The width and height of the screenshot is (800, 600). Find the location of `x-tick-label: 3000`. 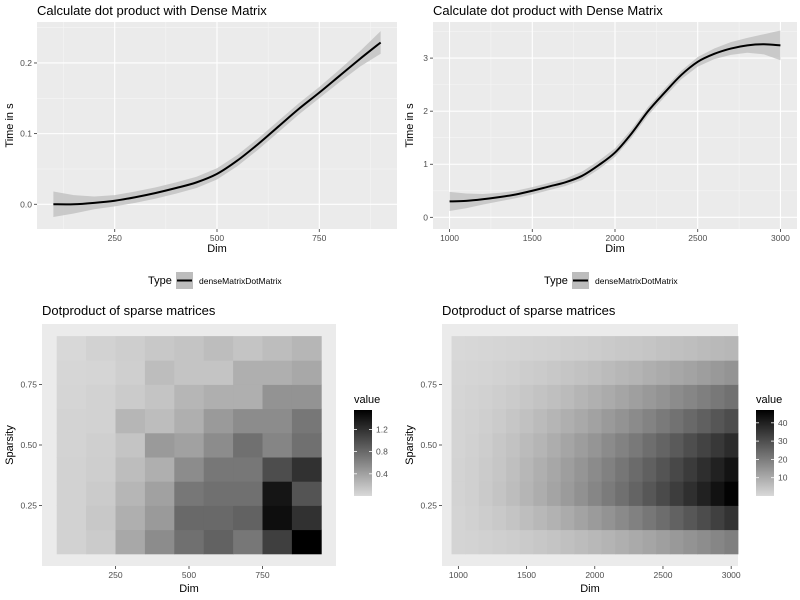

x-tick-label: 3000 is located at coordinates (780, 238).